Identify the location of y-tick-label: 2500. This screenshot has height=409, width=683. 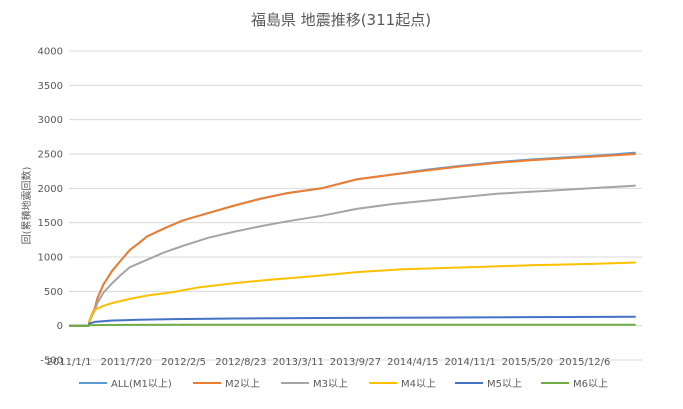
(50, 155).